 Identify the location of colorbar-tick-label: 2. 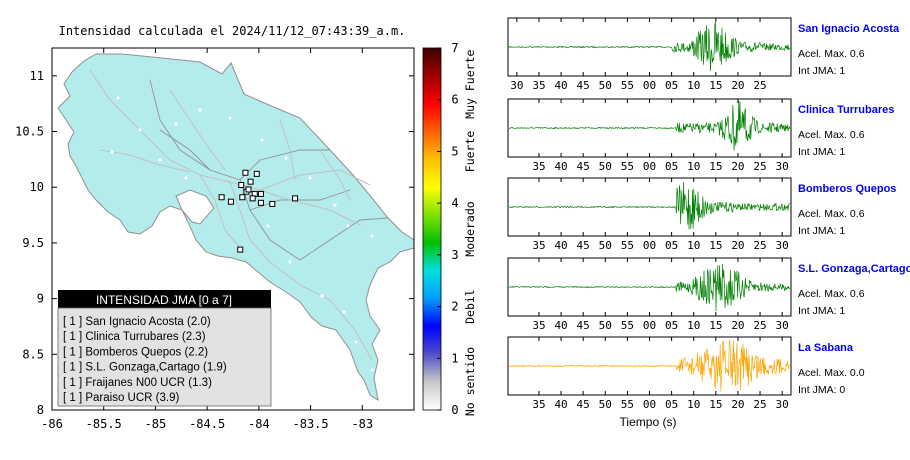
(454, 307).